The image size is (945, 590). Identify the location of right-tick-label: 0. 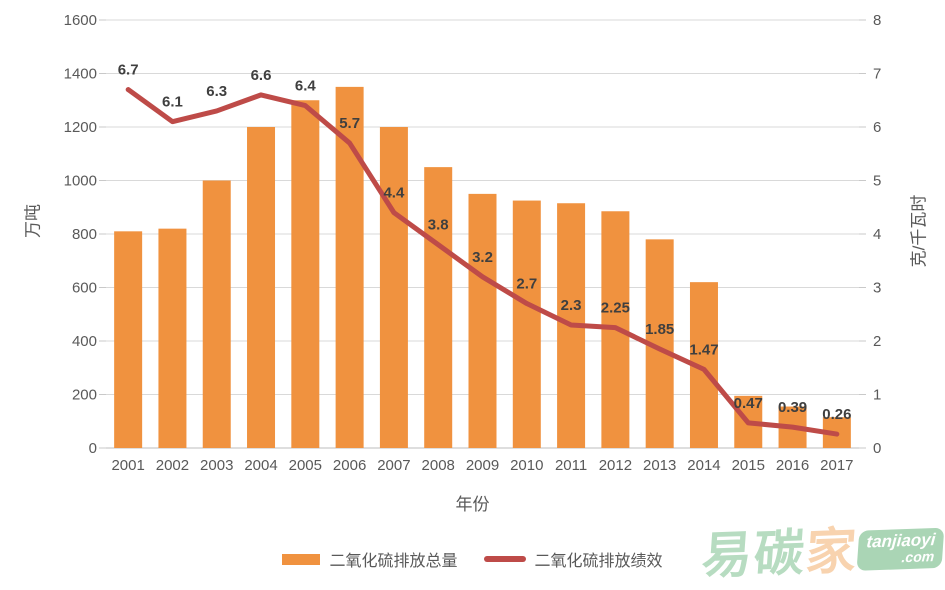
(877, 448).